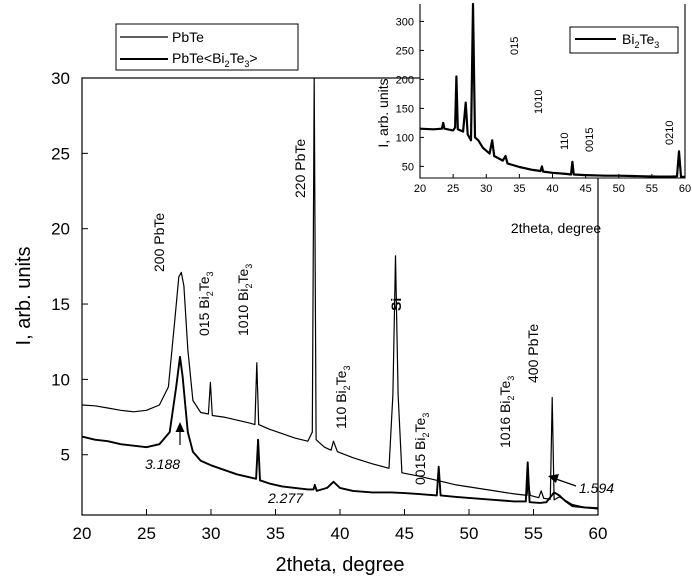 This screenshot has height=579, width=692. What do you see at coordinates (619, 189) in the screenshot?
I see `inset-x-tick-label: 50` at bounding box center [619, 189].